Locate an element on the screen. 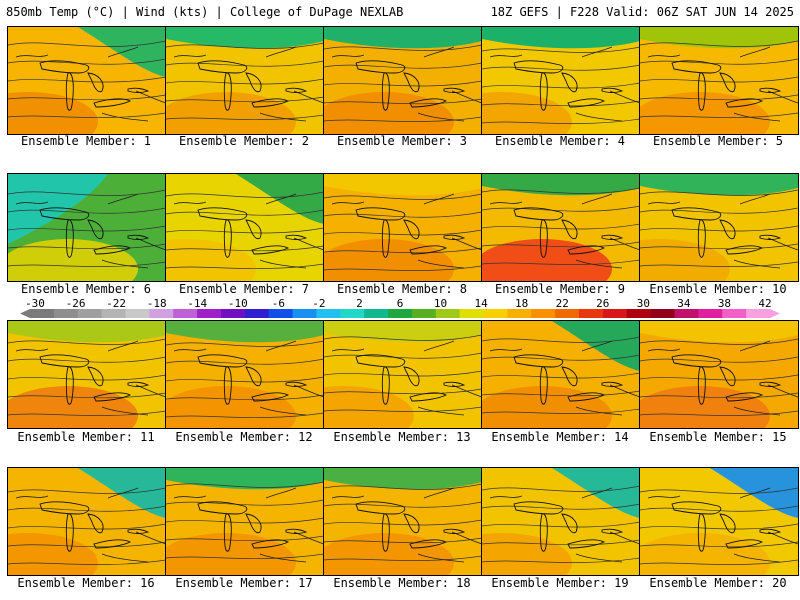 The image size is (800, 600). colorbar-tick-label: -26 is located at coordinates (76, 303).